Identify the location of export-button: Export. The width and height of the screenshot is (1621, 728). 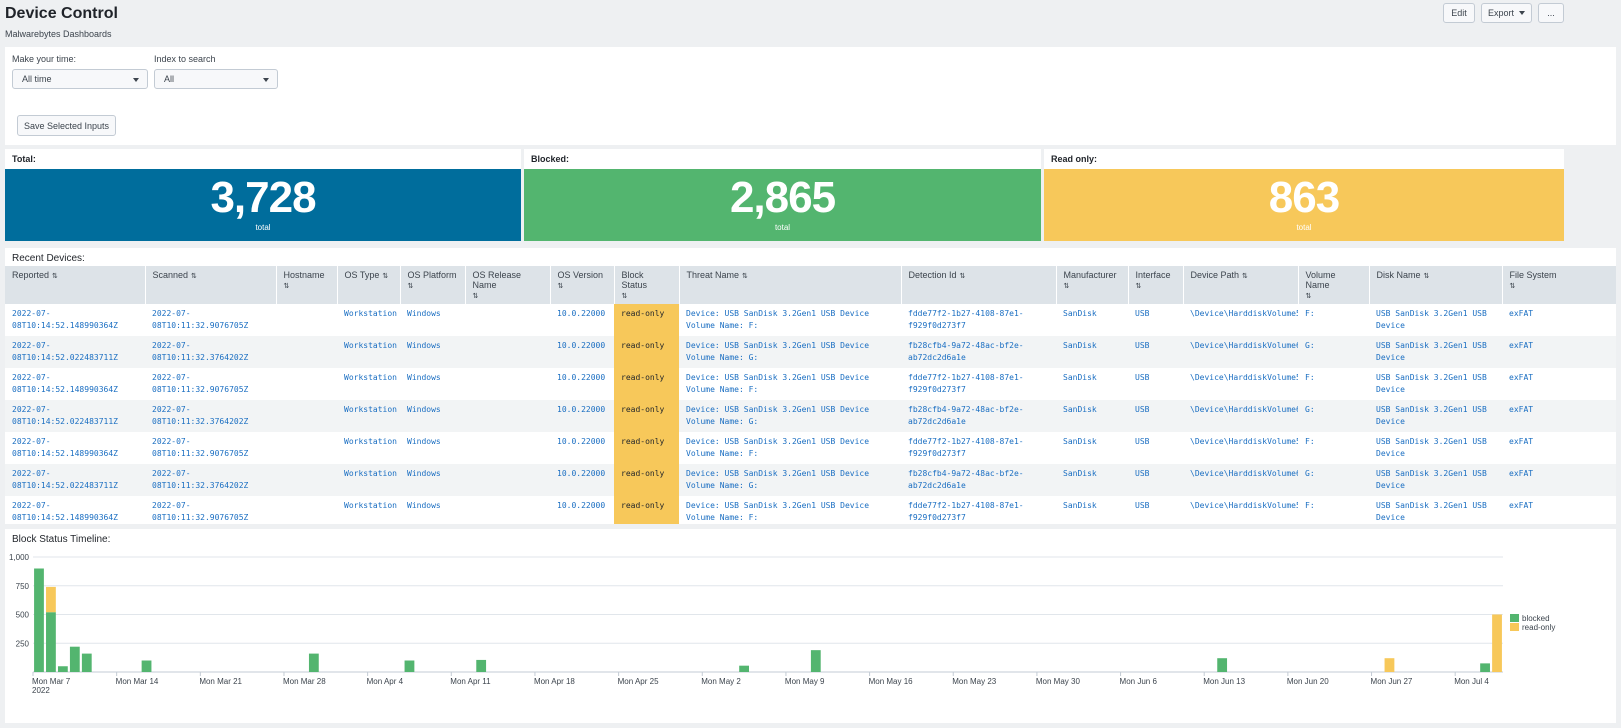
(1506, 13).